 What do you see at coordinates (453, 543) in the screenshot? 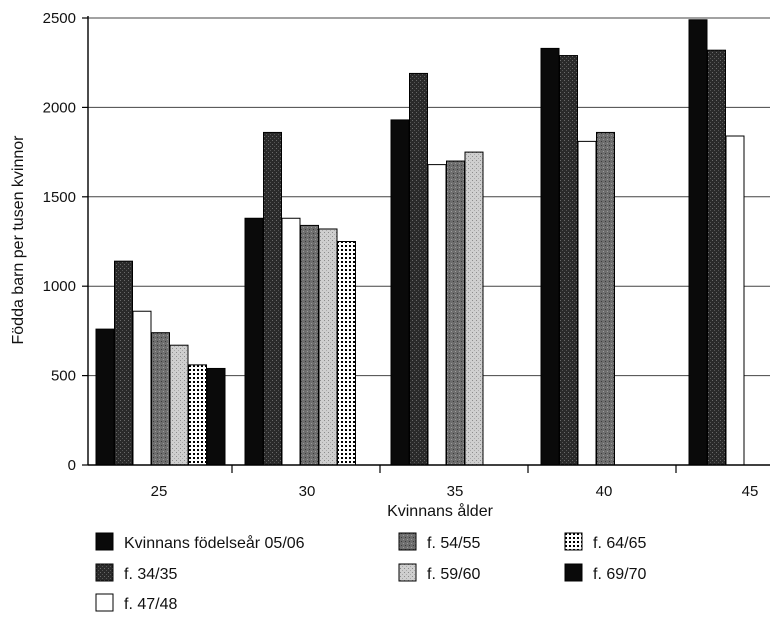
I see `legend-label: f. 54/55` at bounding box center [453, 543].